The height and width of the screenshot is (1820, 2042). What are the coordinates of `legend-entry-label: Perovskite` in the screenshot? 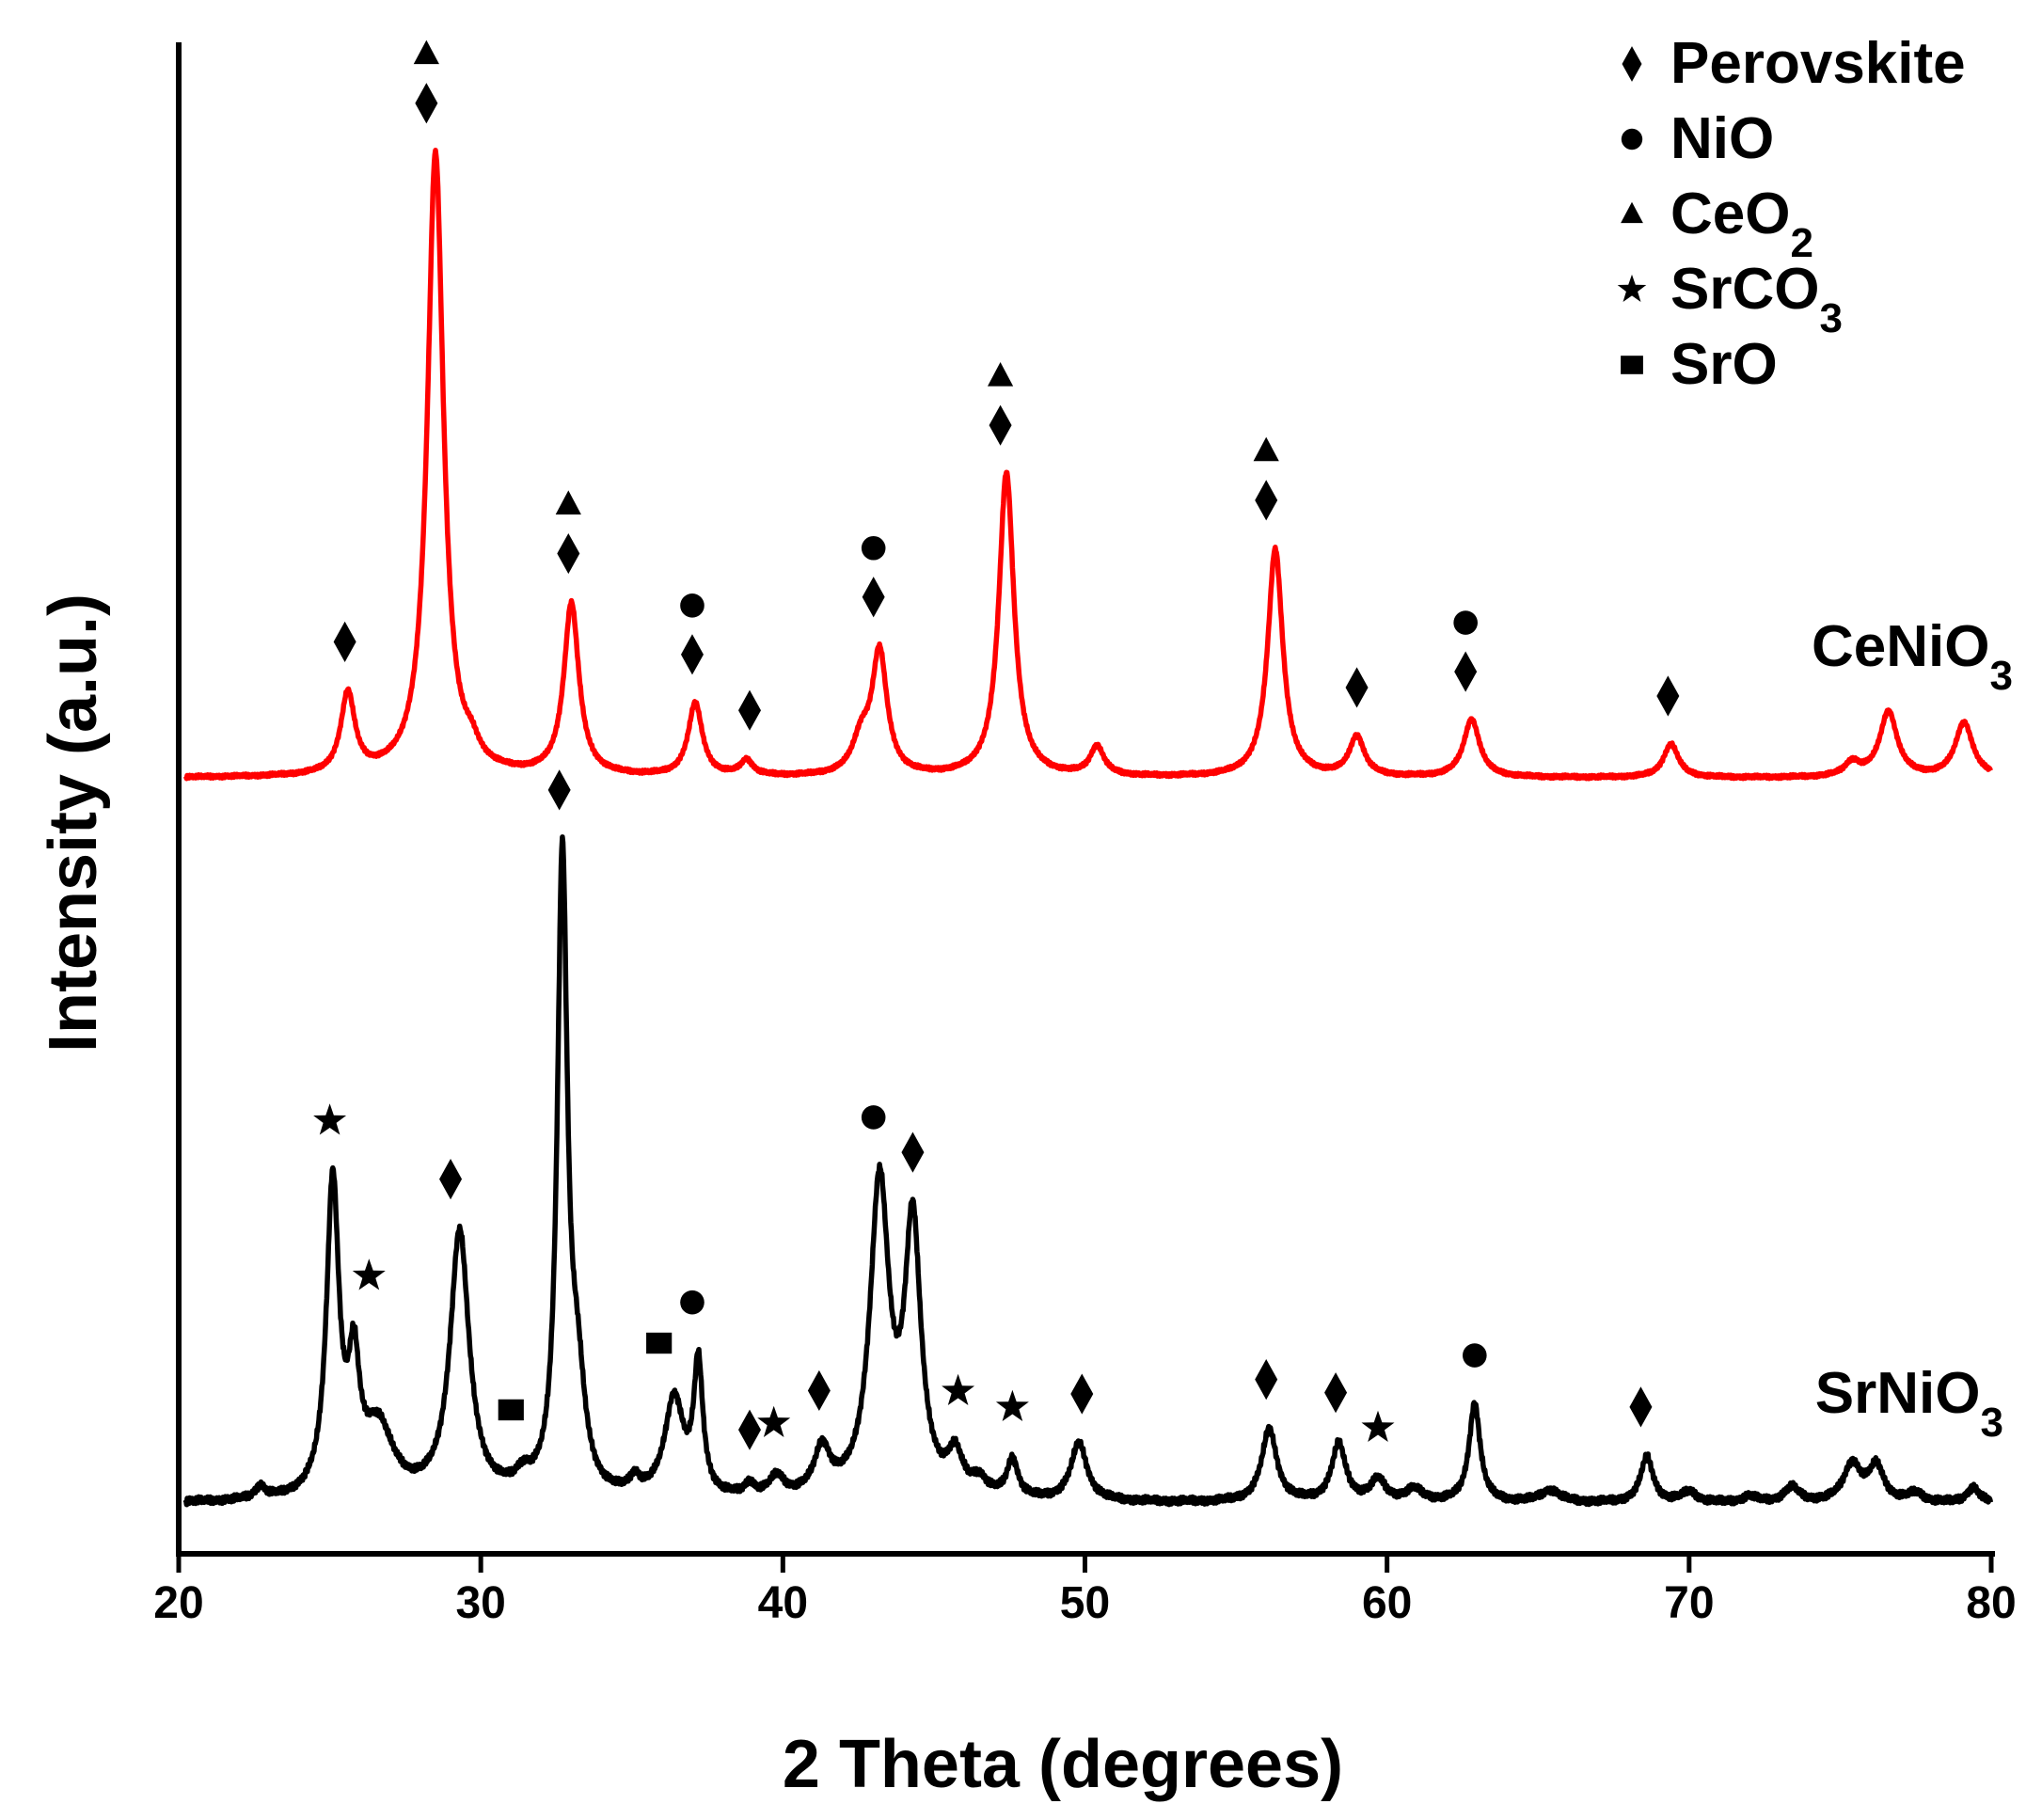 It's located at (1818, 63).